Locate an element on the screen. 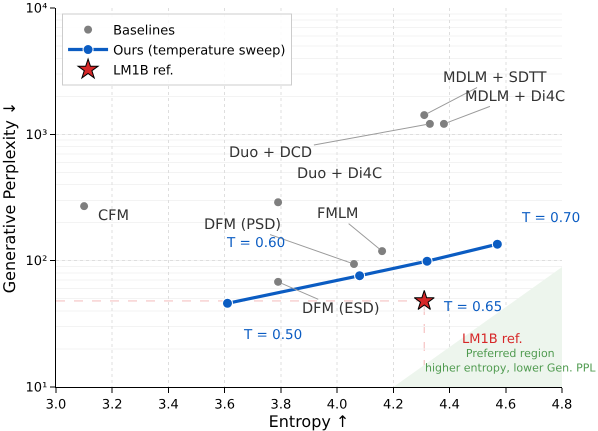 This screenshot has width=598, height=431. legend-label: Ours (temperature sweep) is located at coordinates (199, 51).